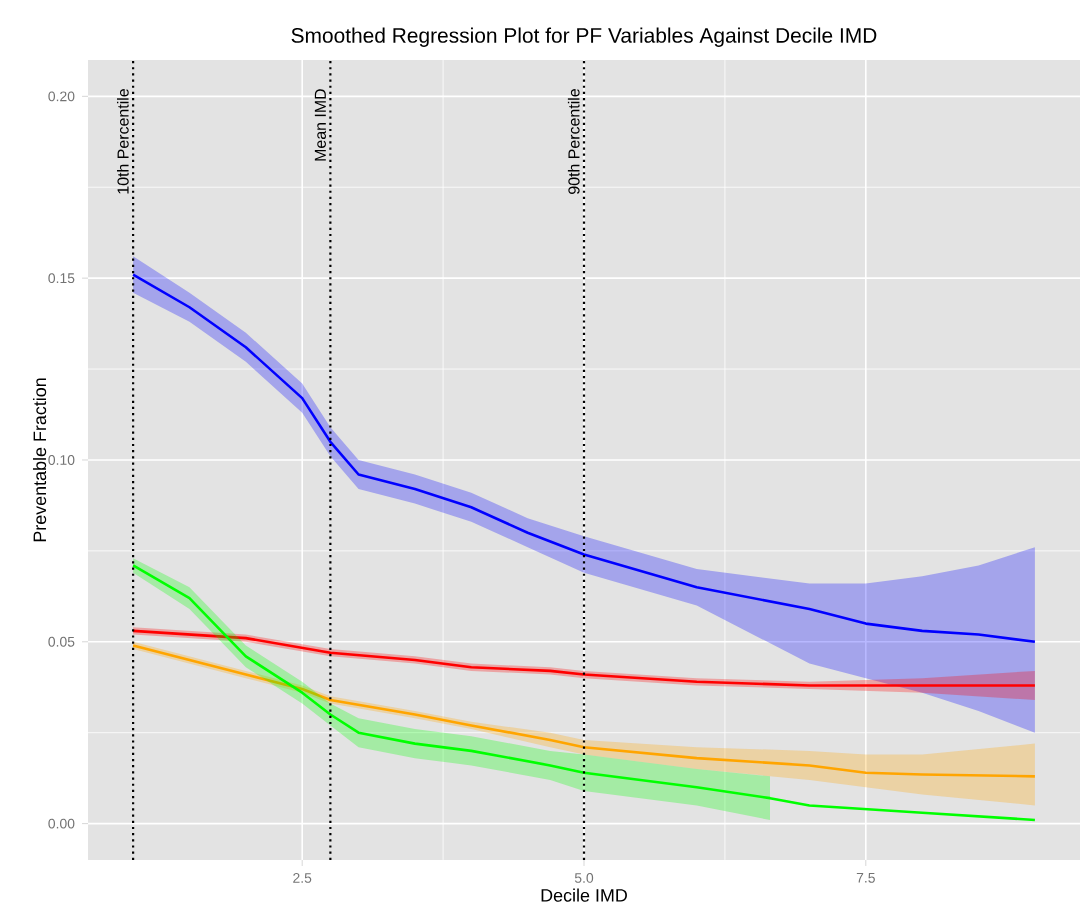 The image size is (1090, 914). What do you see at coordinates (584, 711) in the screenshot?
I see `line-series` at bounding box center [584, 711].